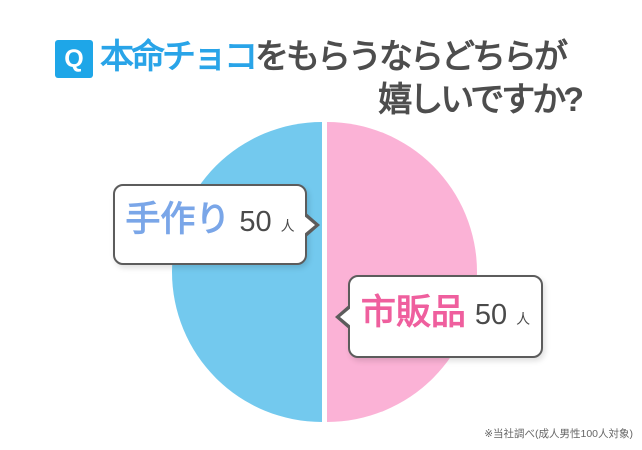  What do you see at coordinates (413, 312) in the screenshot?
I see `bubble-label-storebought: 市販品` at bounding box center [413, 312].